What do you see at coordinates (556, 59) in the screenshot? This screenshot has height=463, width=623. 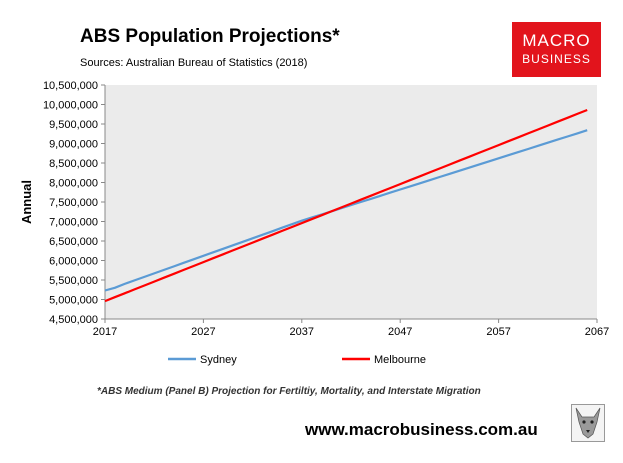 I see `logo-line2: BUSINESS` at bounding box center [556, 59].